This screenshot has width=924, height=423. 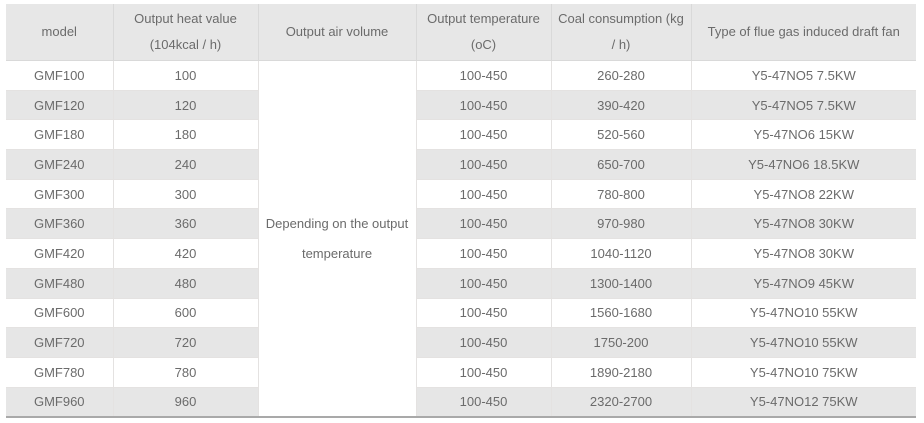 I want to click on cell-coal: 780-800, so click(x=621, y=194).